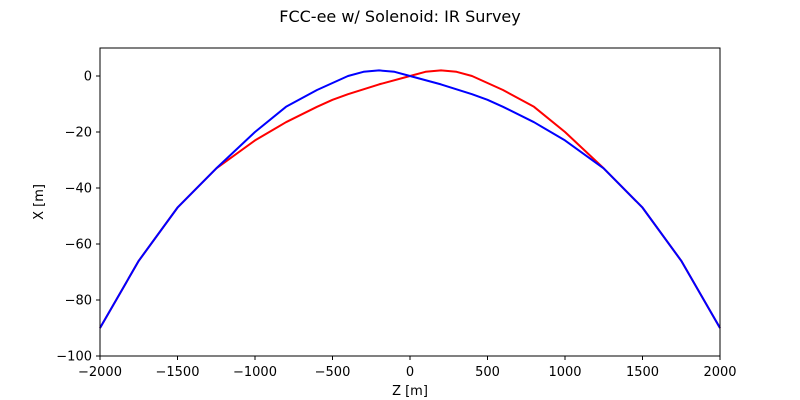 This screenshot has width=800, height=400. Describe the element at coordinates (78, 245) in the screenshot. I see `y-tick-label: −60` at that location.